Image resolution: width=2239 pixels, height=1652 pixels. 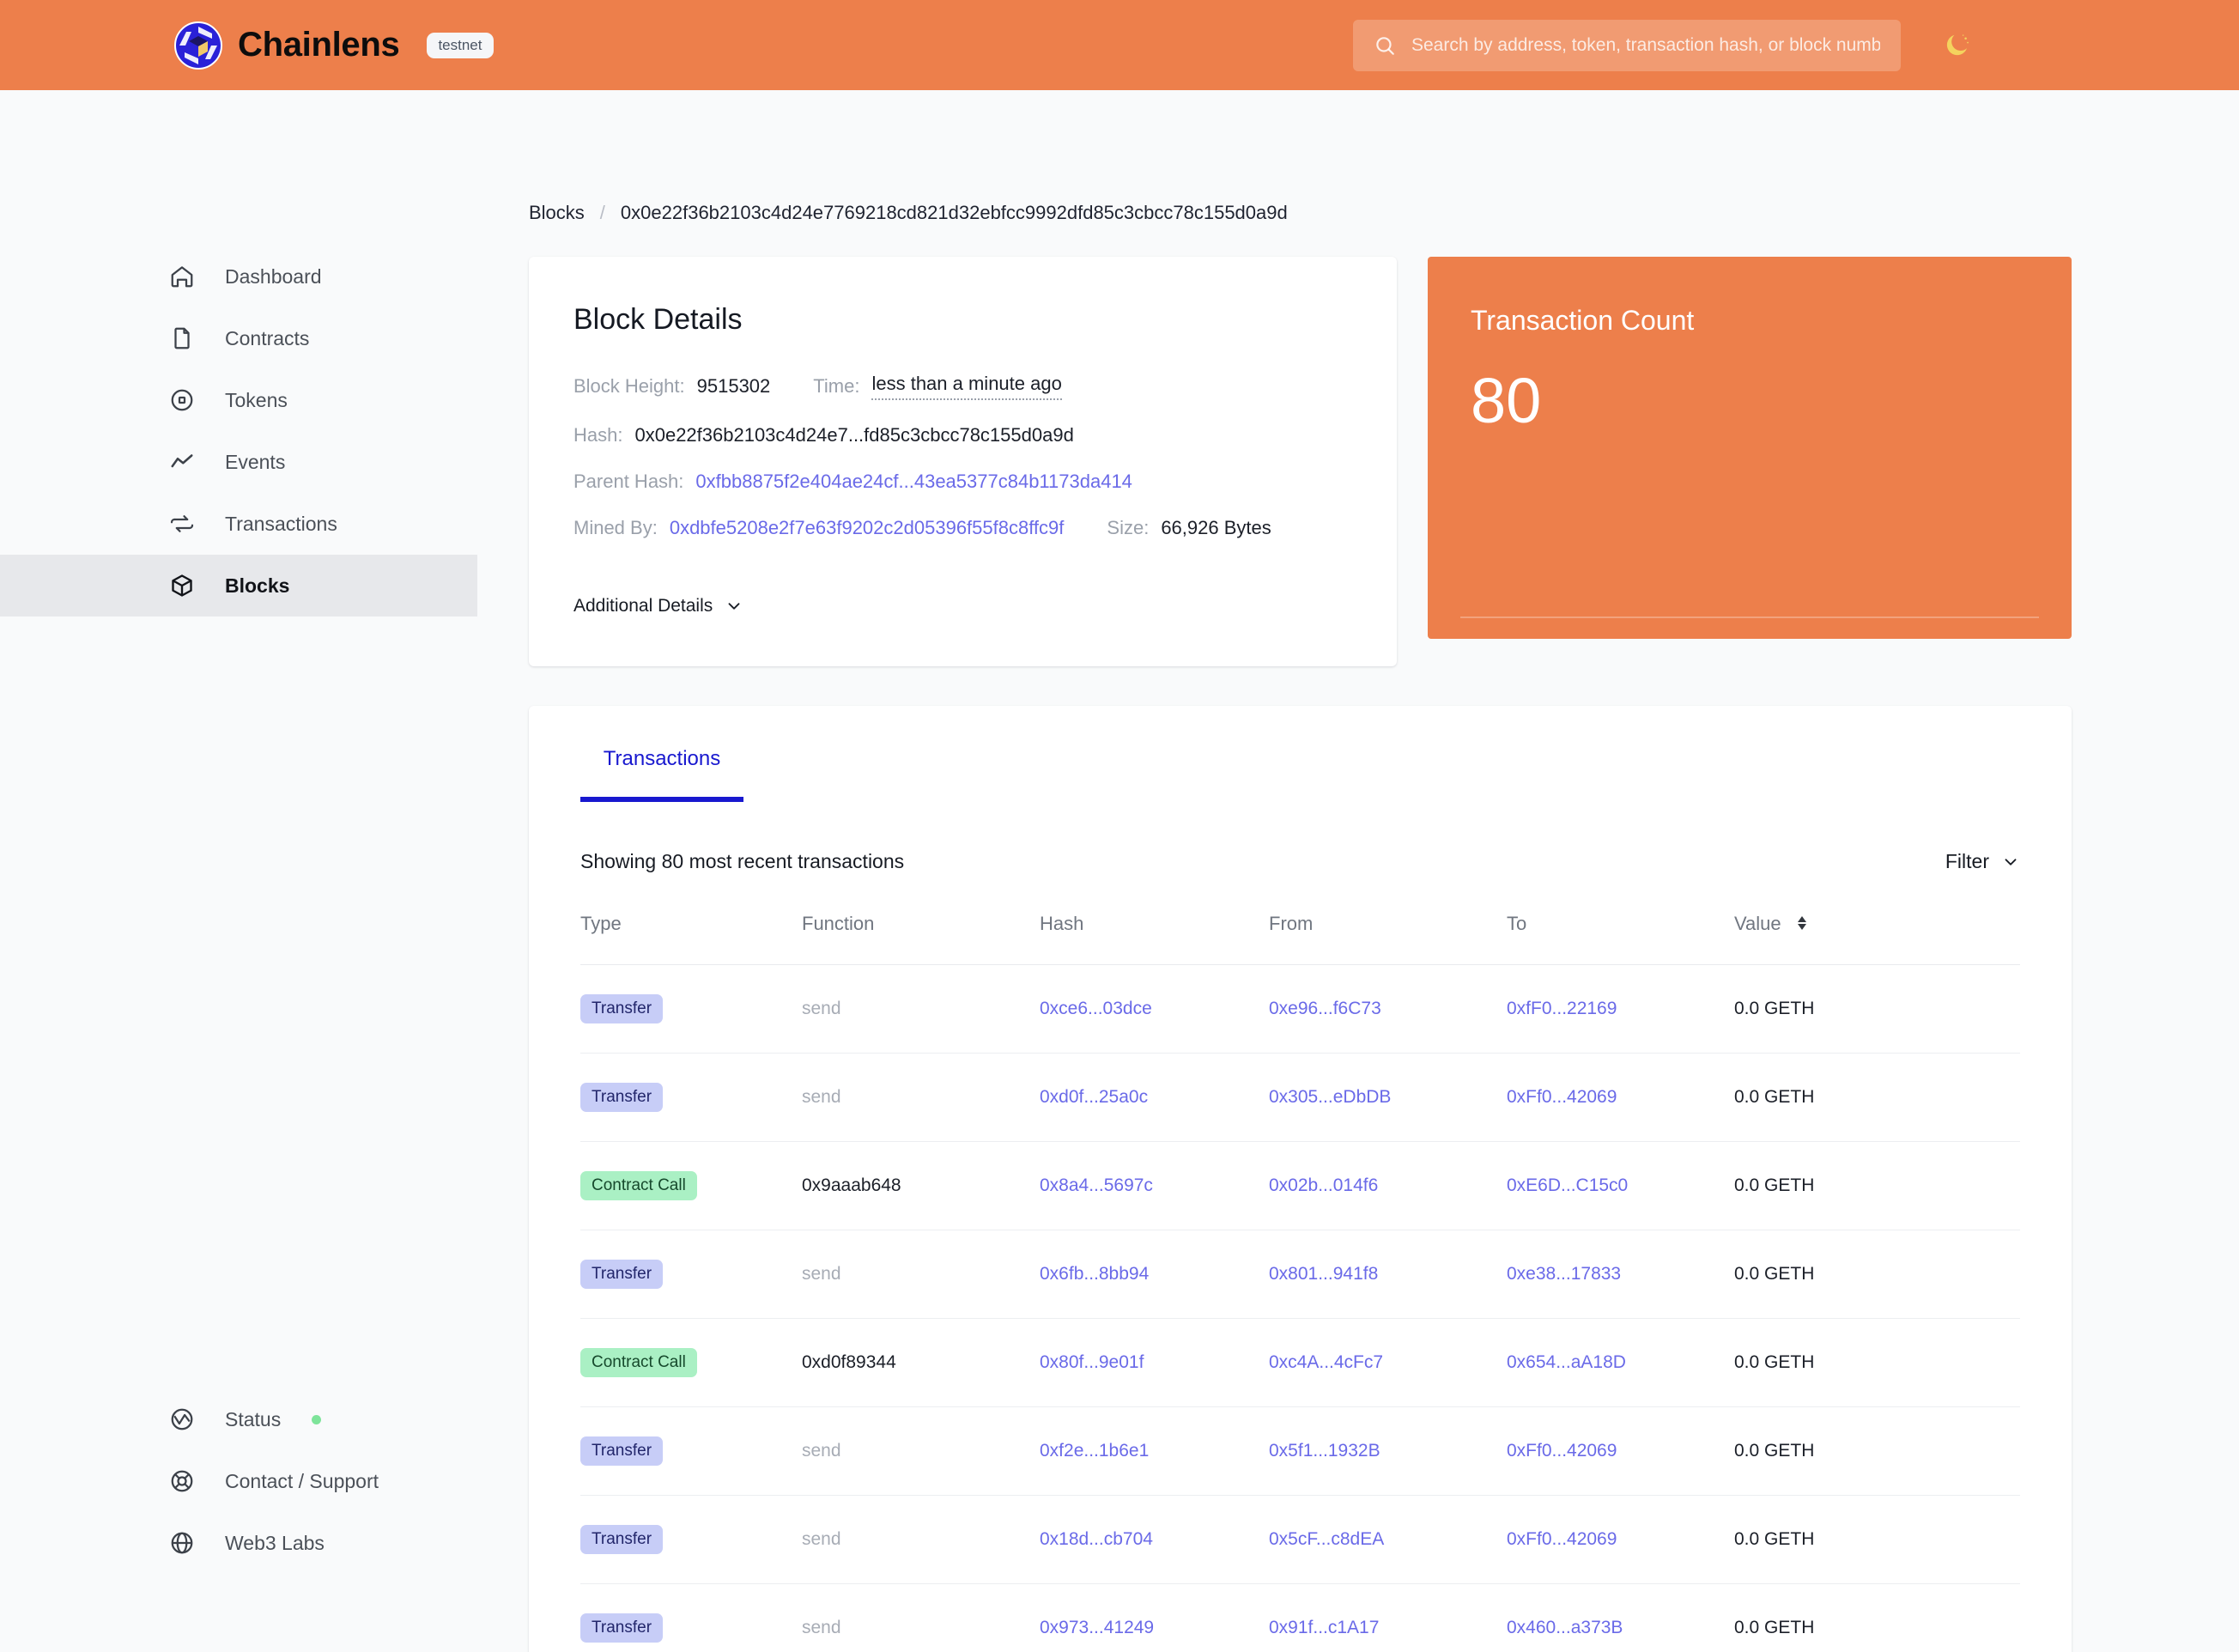 What do you see at coordinates (1877, 939) in the screenshot?
I see `column-header-value: Value` at bounding box center [1877, 939].